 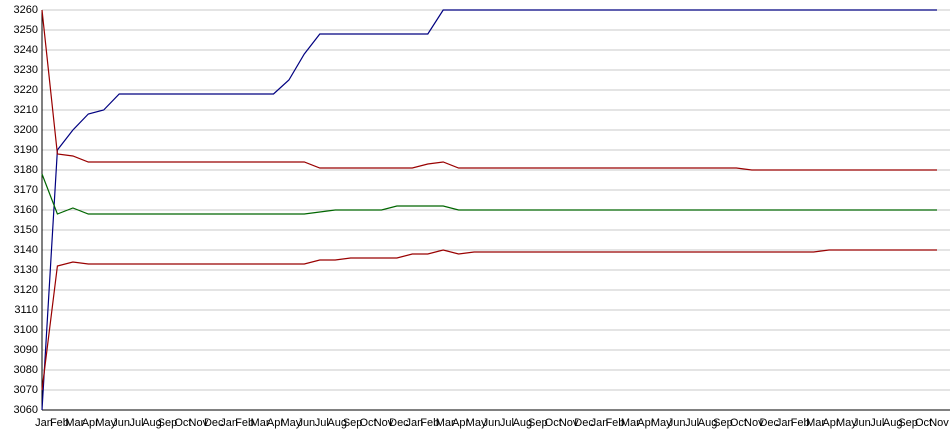 What do you see at coordinates (26, 130) in the screenshot?
I see `y-tick-label: 3200` at bounding box center [26, 130].